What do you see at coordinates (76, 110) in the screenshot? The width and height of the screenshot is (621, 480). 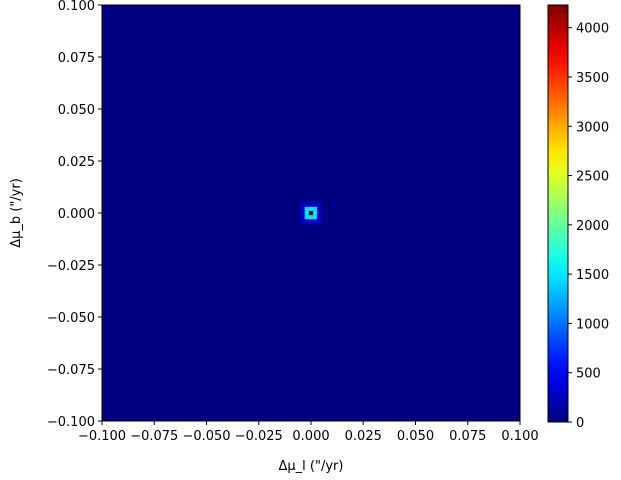 I see `y-tick-label: 0.050` at bounding box center [76, 110].